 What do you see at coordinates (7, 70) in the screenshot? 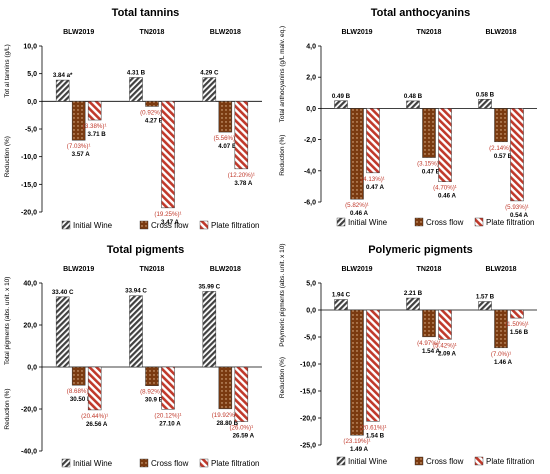
I see `y-axis-title-top: Tot al tannins (g/L)` at bounding box center [7, 70].